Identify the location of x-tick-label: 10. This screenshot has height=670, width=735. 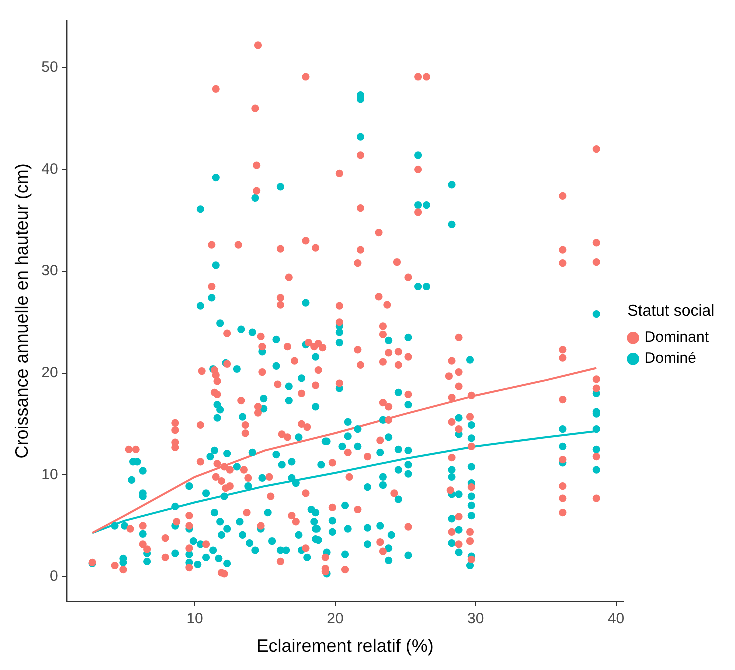
(195, 619).